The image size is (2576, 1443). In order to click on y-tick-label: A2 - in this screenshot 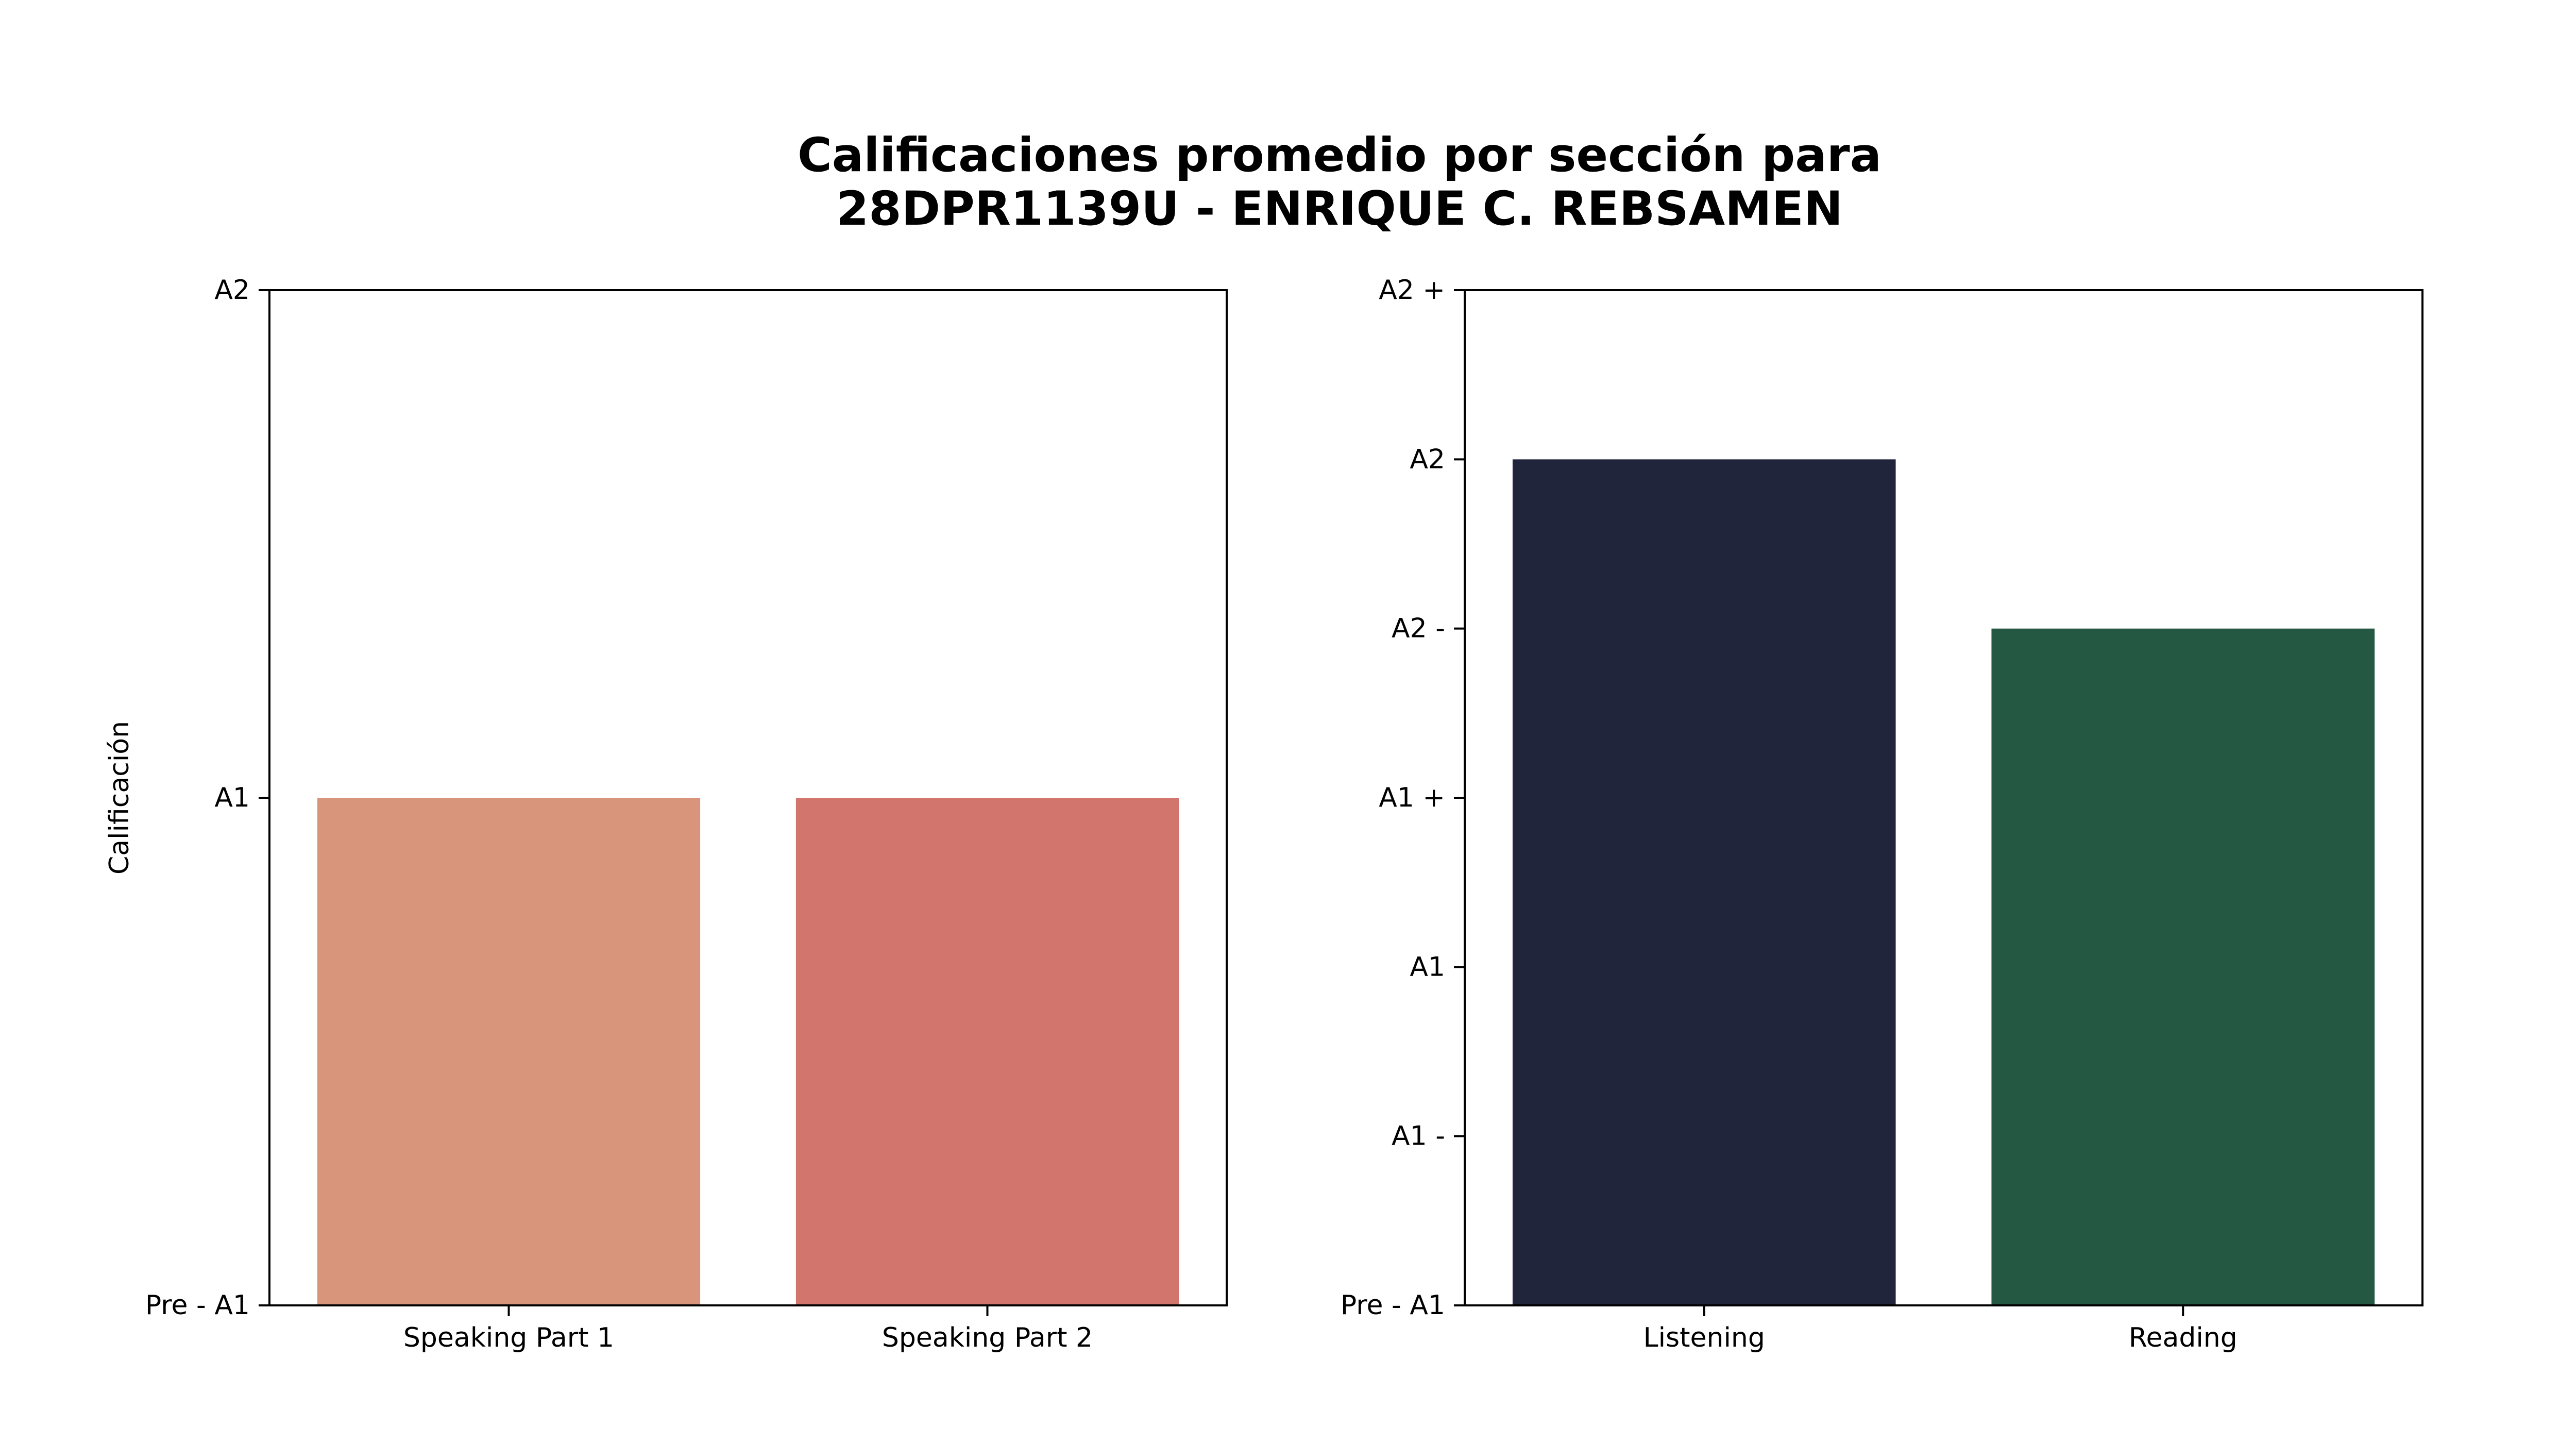, I will do `click(1418, 628)`.